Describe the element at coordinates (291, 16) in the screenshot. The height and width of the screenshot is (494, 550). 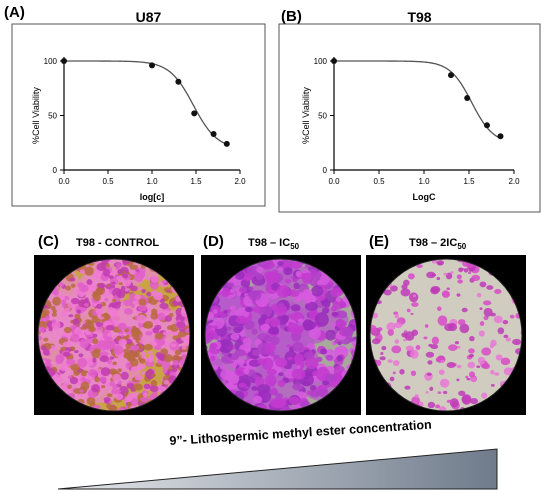
I see `panel-letter-b: (B)` at that location.